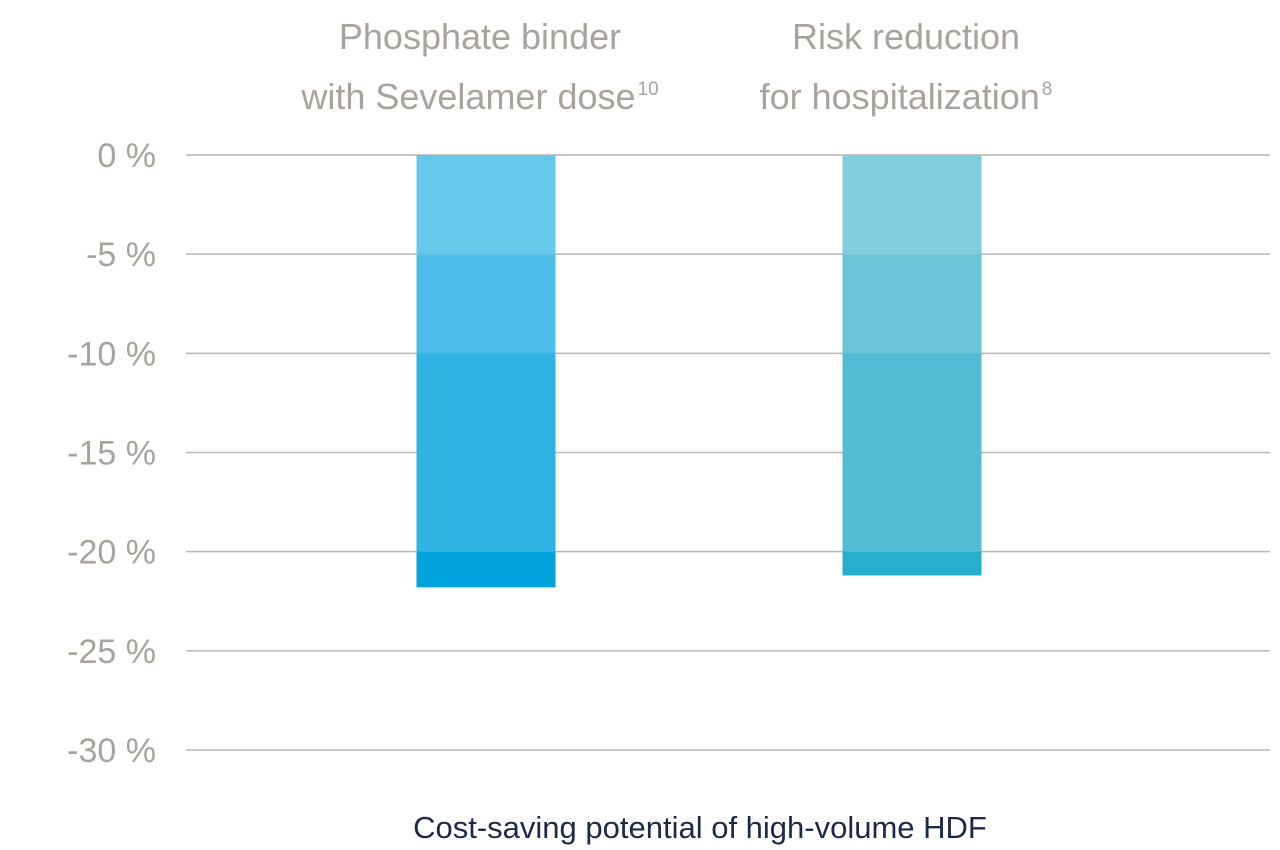 This screenshot has width=1280, height=850. What do you see at coordinates (111, 751) in the screenshot?
I see `y-tick-label: -30 %` at bounding box center [111, 751].